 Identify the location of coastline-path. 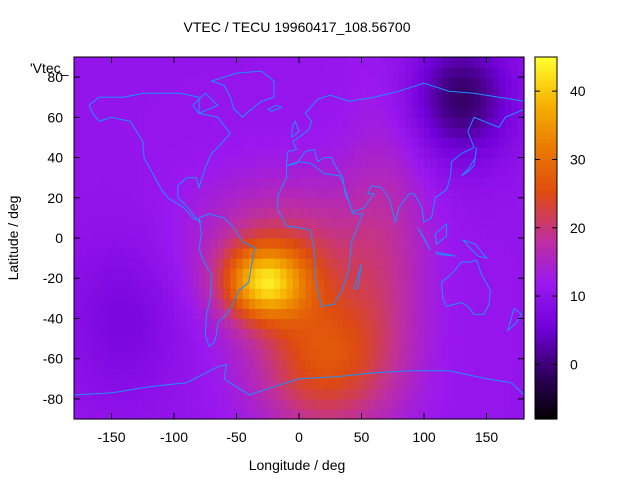
(227, 280).